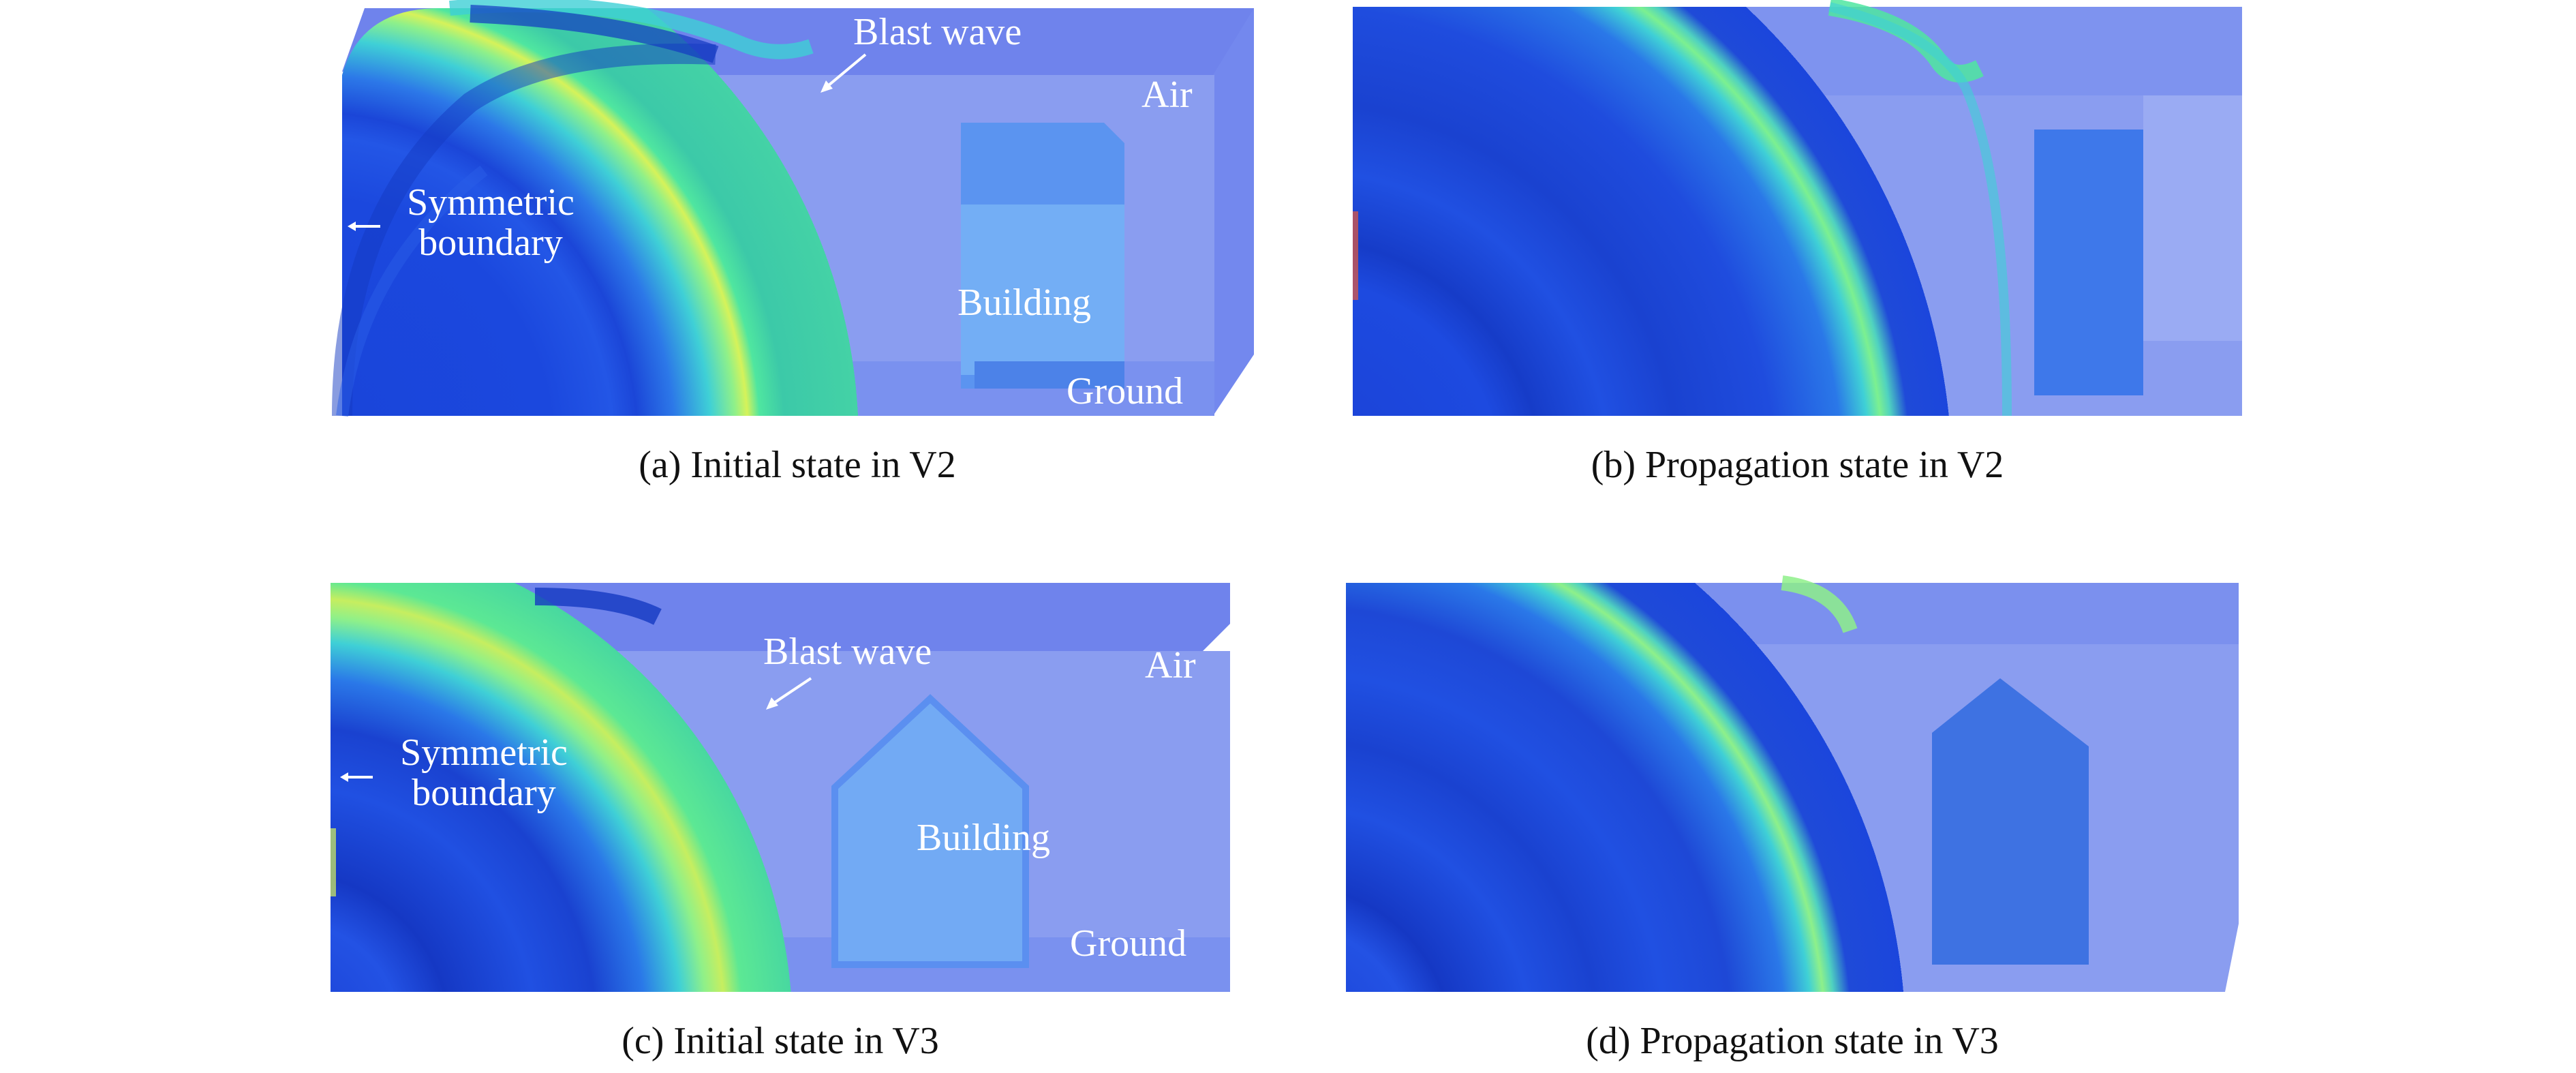 The width and height of the screenshot is (2576, 1073). Describe the element at coordinates (984, 838) in the screenshot. I see `building-label-c: Building` at that location.